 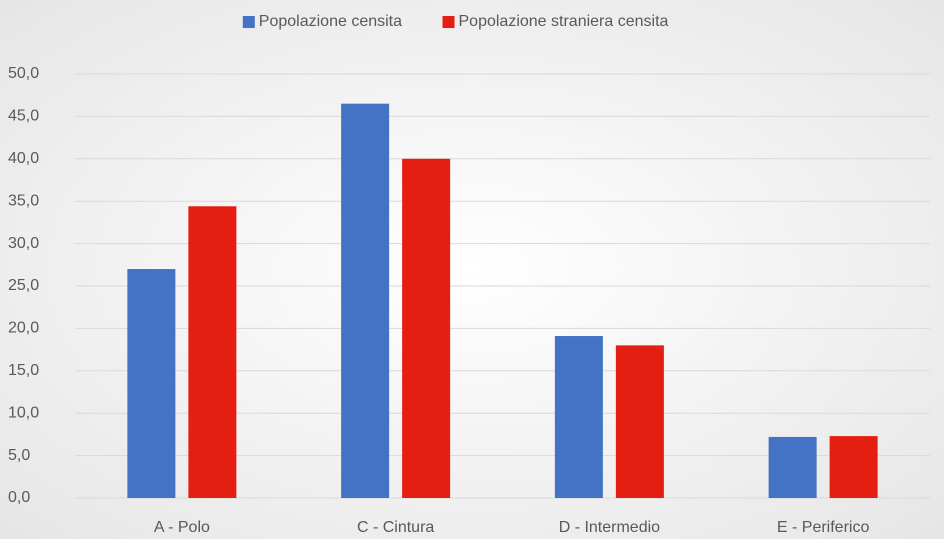 I want to click on y-tick-label: 35,0, so click(x=23, y=200).